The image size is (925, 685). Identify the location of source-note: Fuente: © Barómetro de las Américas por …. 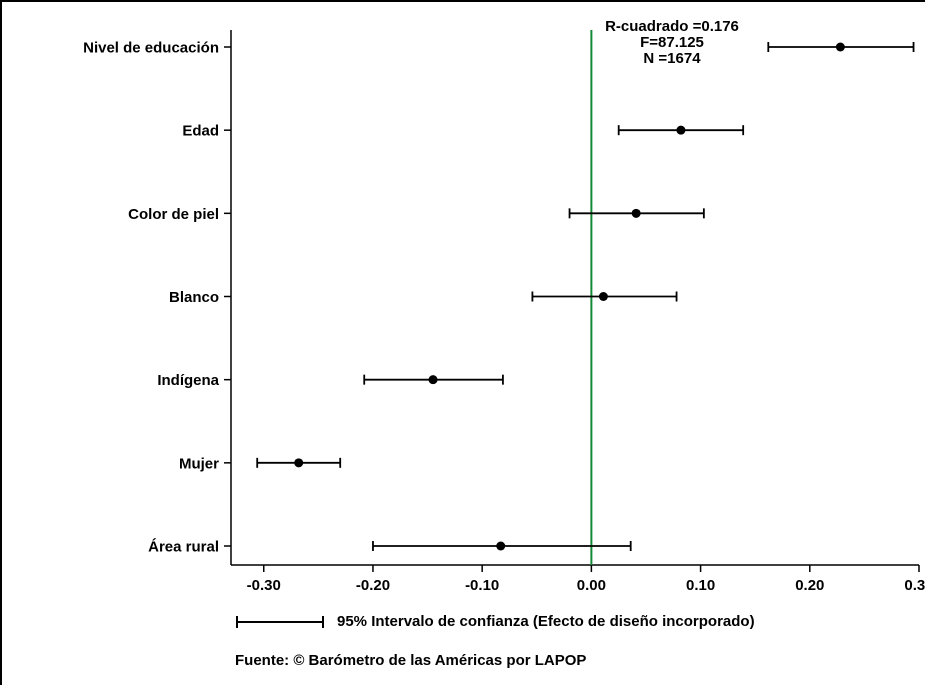
(410, 660).